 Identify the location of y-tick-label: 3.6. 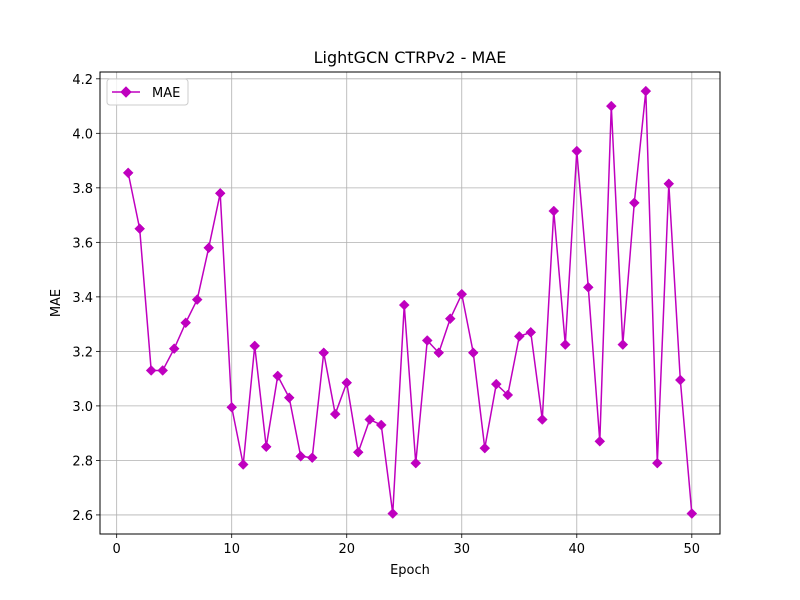
(82, 243).